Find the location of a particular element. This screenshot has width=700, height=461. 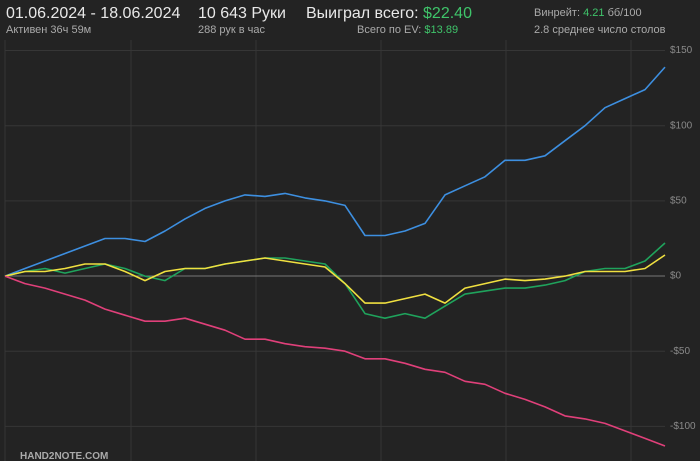

tables: 2.8 среднее число столов is located at coordinates (600, 30).